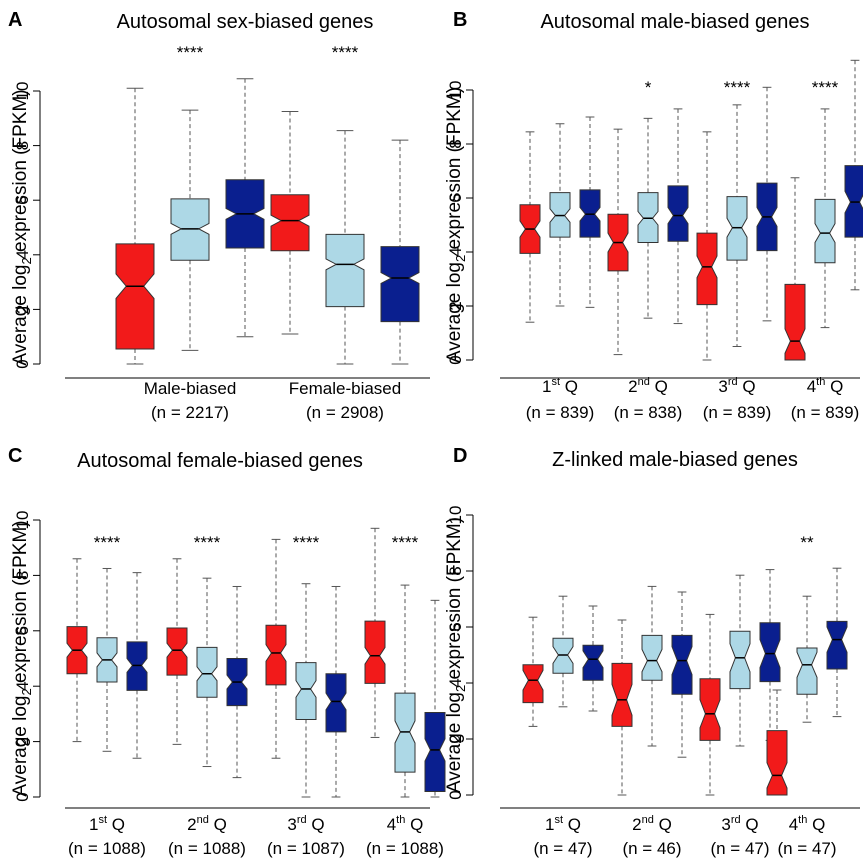  I want to click on category-group: Male-biased (n = 2217) ****, so click(190, 232).